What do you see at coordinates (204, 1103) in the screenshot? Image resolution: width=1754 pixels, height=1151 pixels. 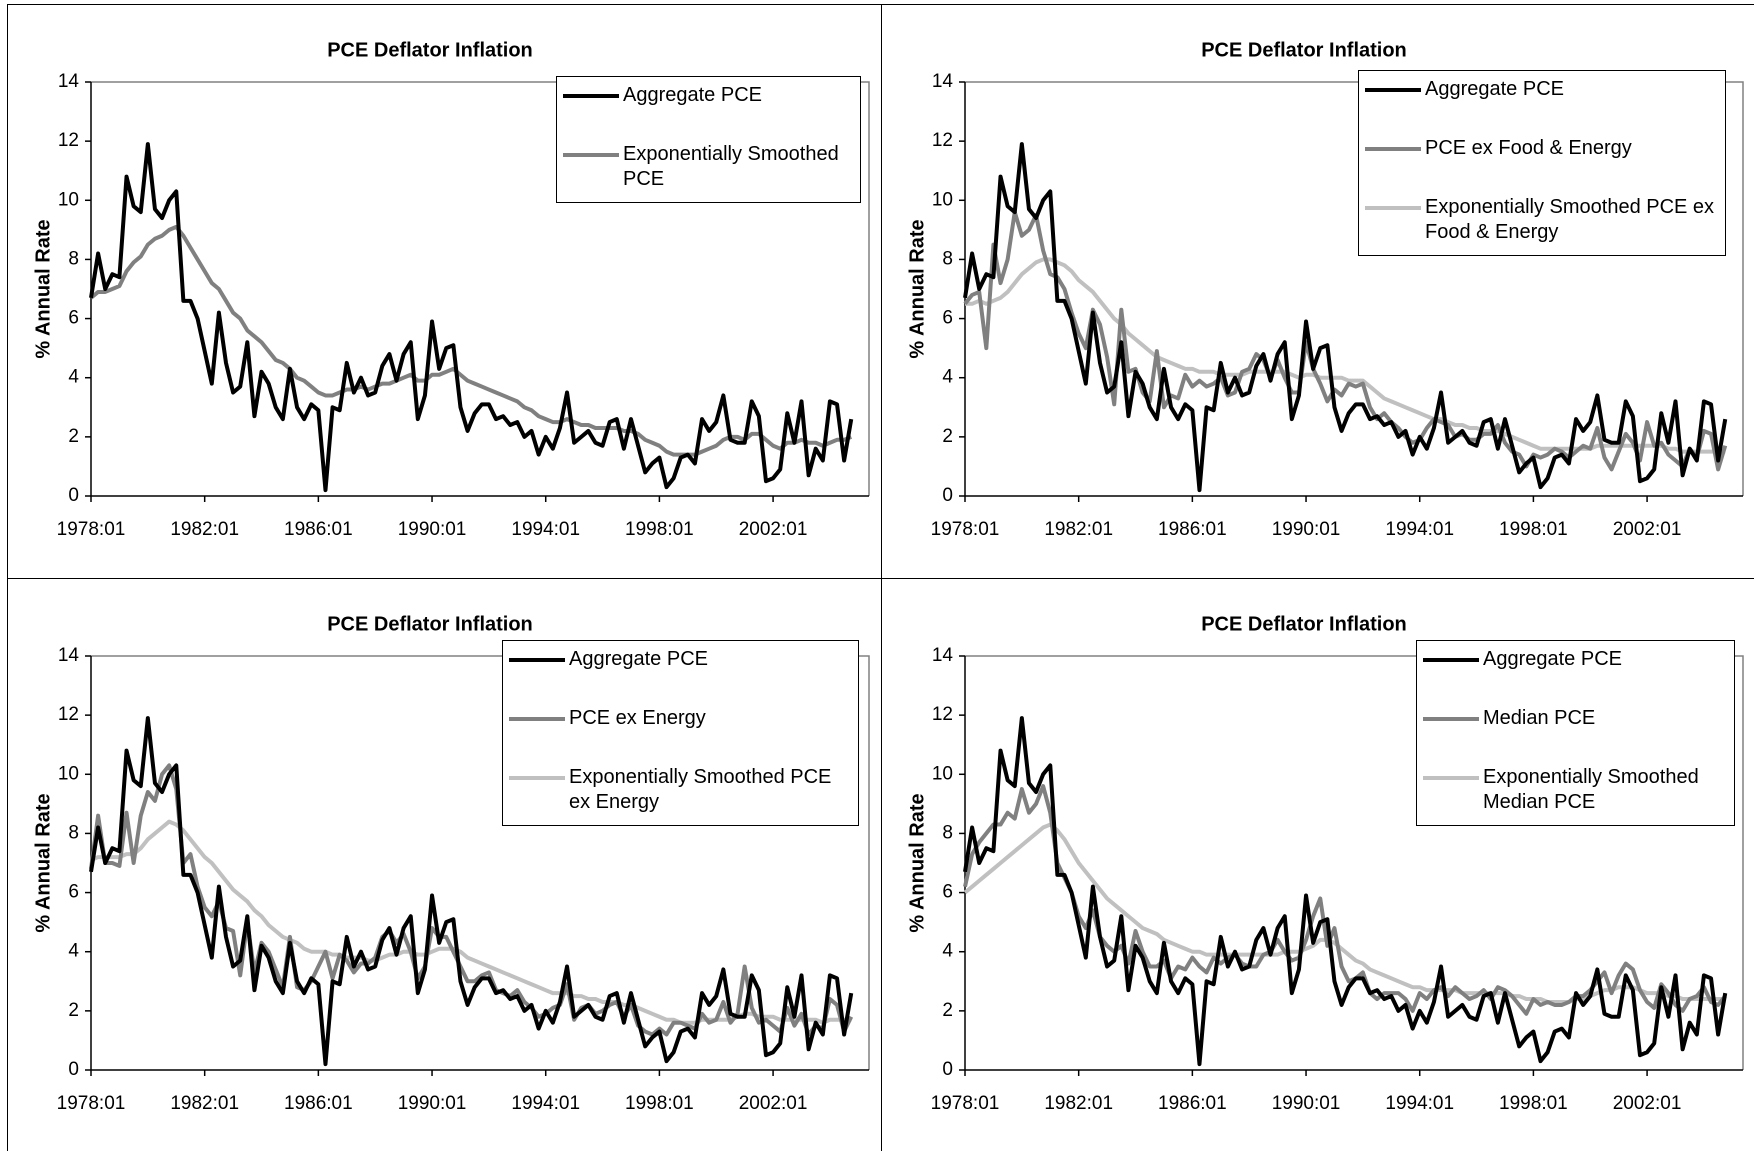 I see `x-tick-label: 1982:01` at bounding box center [204, 1103].